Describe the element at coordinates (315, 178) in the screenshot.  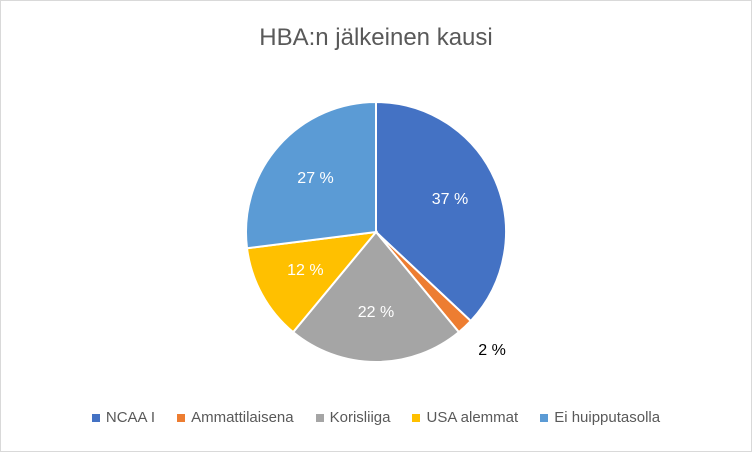
I see `data-label-ei-huipputasolla: 27 %` at that location.